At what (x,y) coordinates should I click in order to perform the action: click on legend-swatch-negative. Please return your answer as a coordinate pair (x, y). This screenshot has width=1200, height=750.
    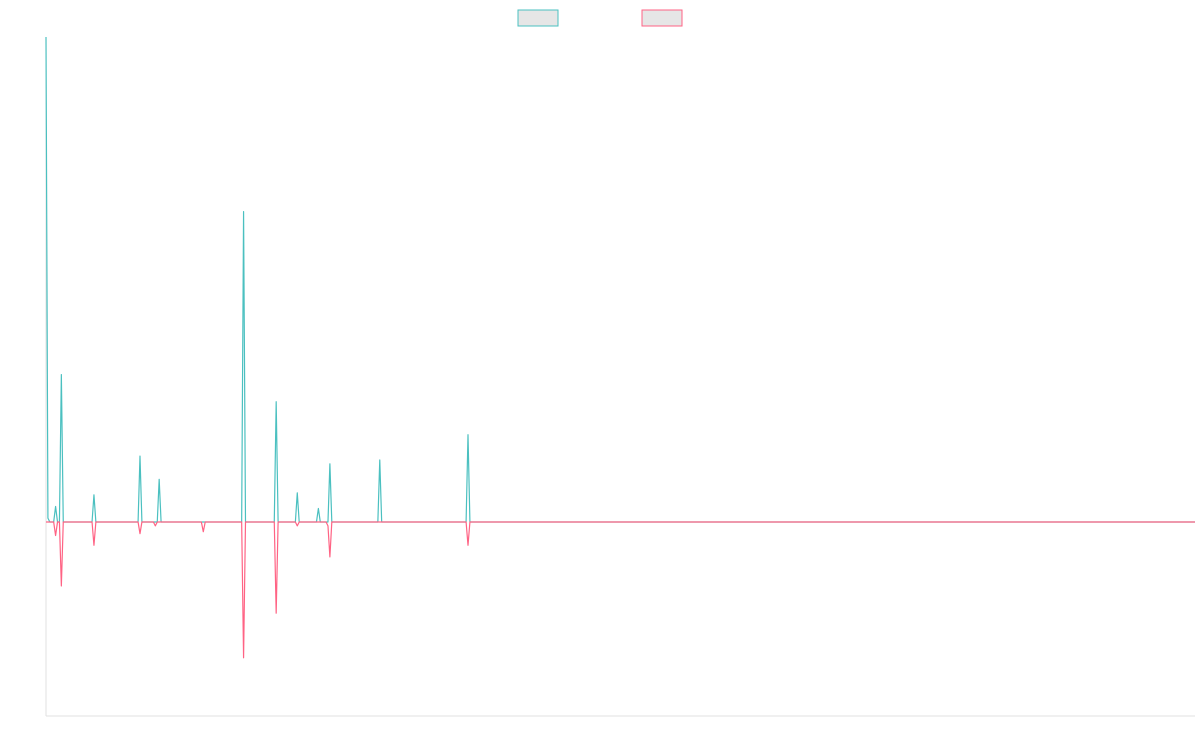
    Looking at the image, I should click on (662, 18).